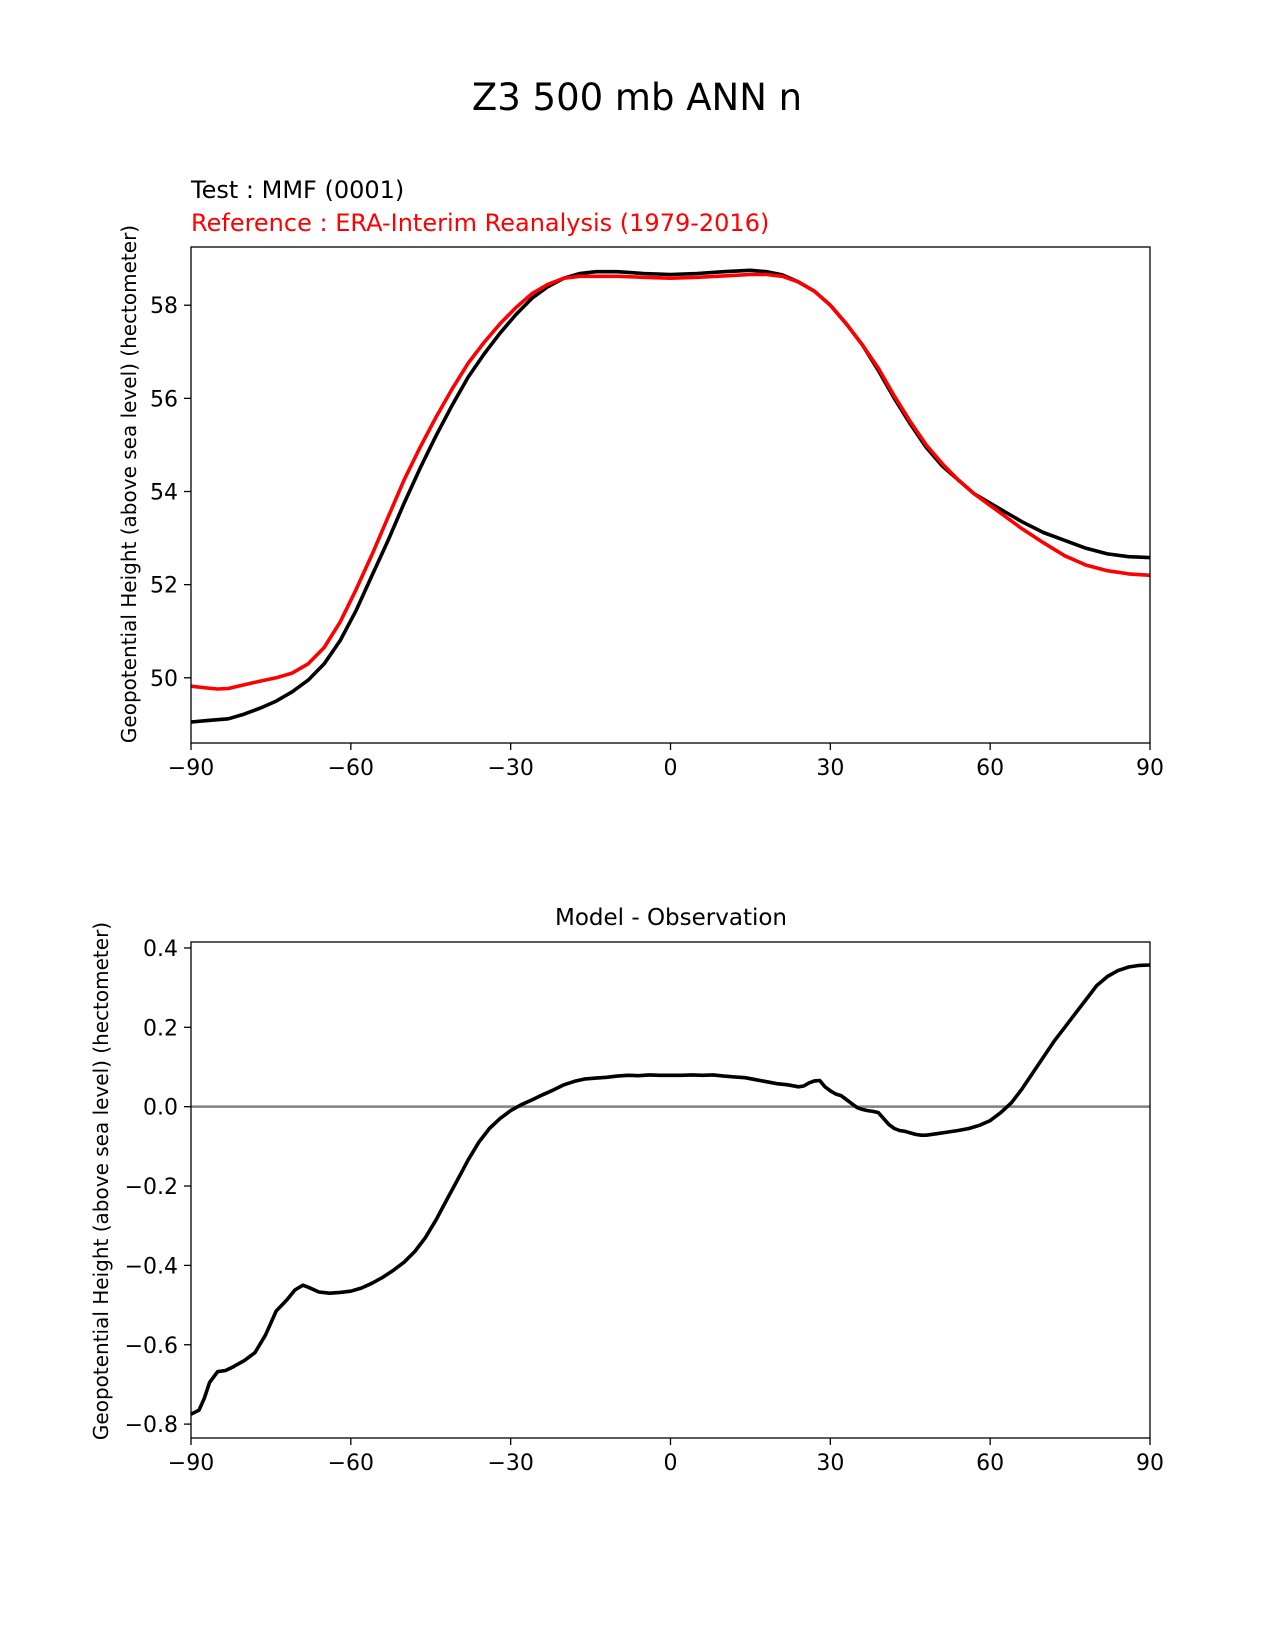  I want to click on difference-chart-title: Model - Observation, so click(671, 918).